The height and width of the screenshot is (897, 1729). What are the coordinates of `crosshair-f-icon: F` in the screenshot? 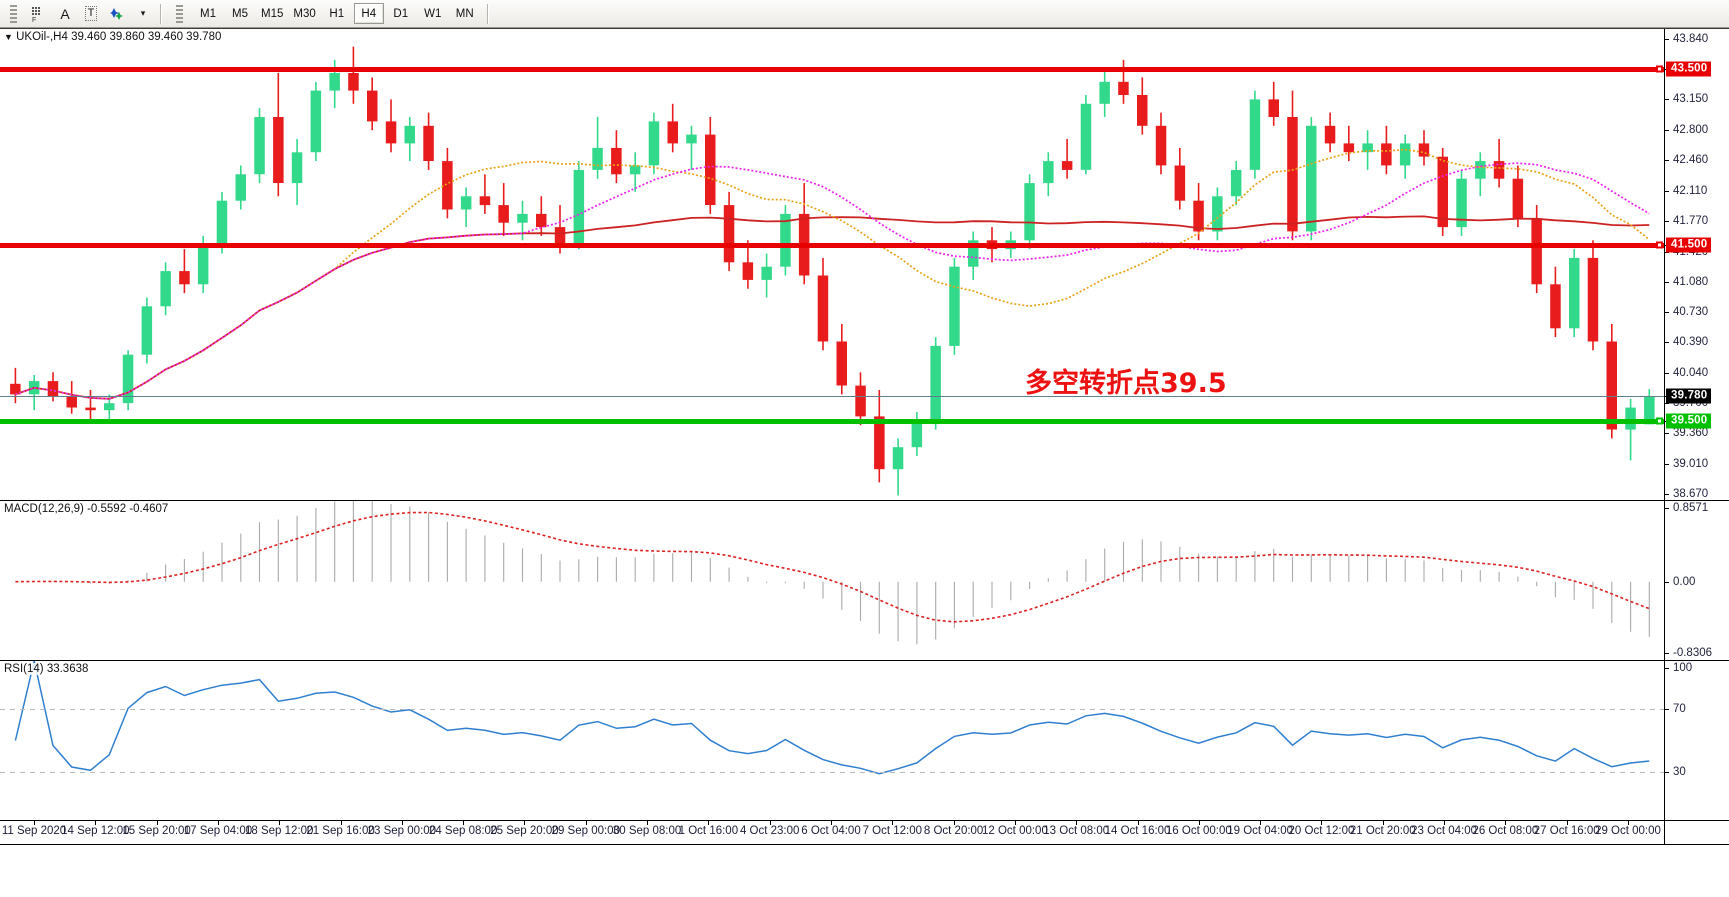 It's located at (39, 14).